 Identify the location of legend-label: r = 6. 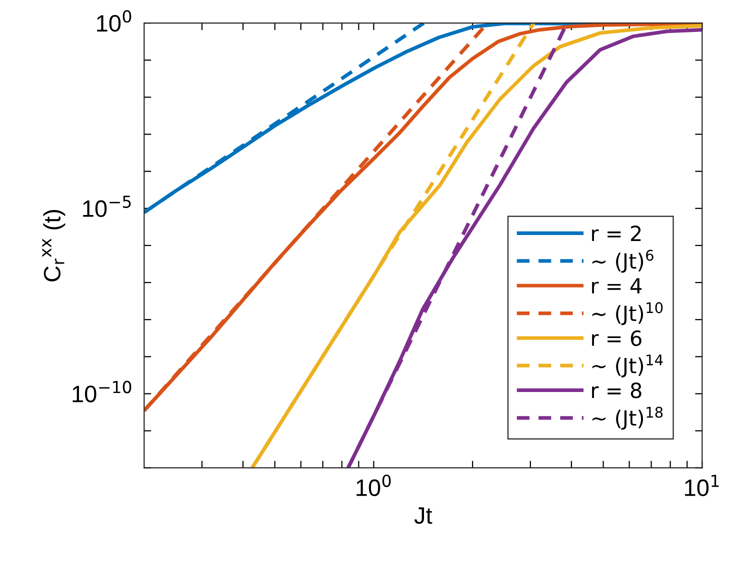
(617, 338).